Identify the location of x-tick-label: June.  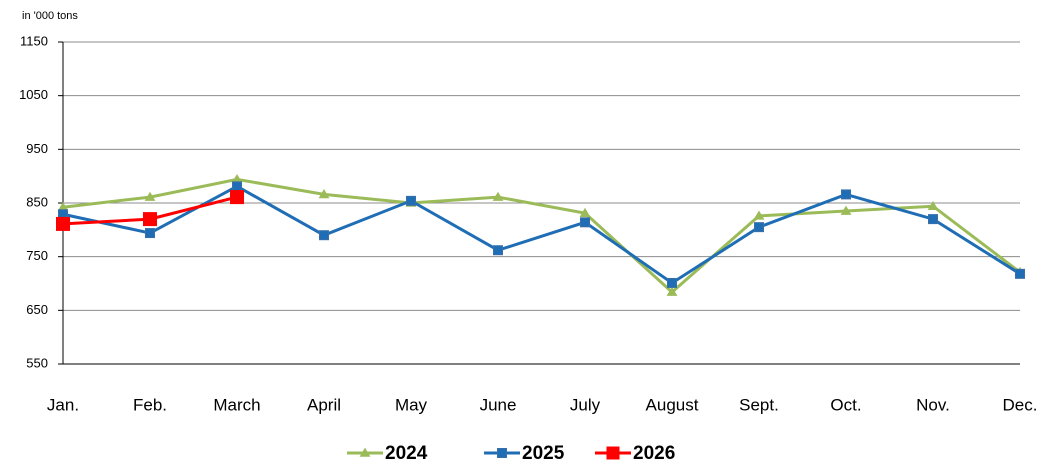
(498, 404).